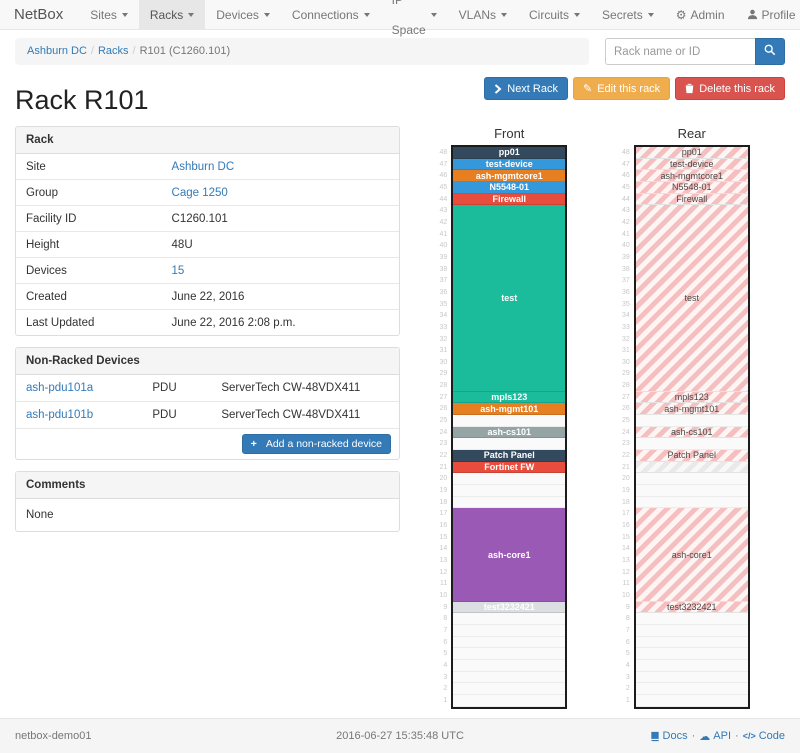  Describe the element at coordinates (625, 199) in the screenshot. I see `unit-number: 44` at that location.